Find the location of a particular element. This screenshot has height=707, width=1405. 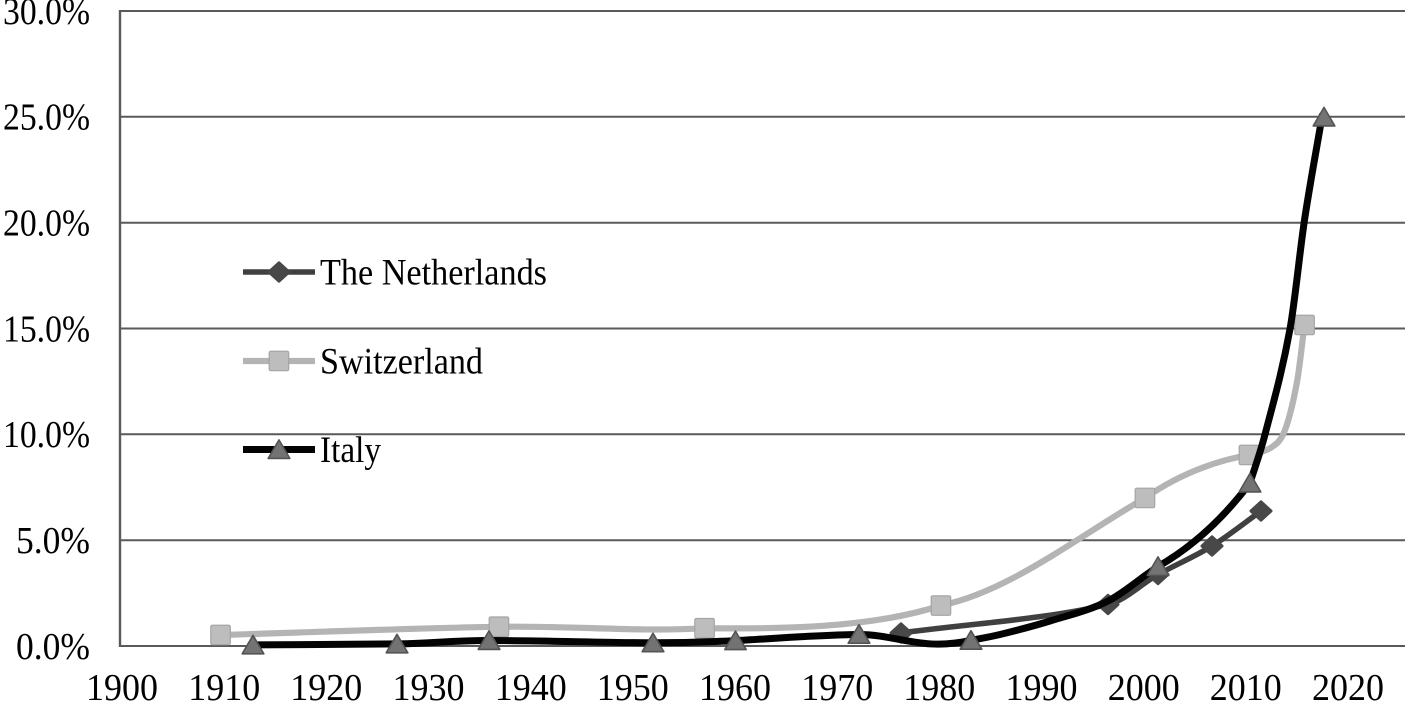

svg-text: Switzerland is located at coordinates (401, 361).